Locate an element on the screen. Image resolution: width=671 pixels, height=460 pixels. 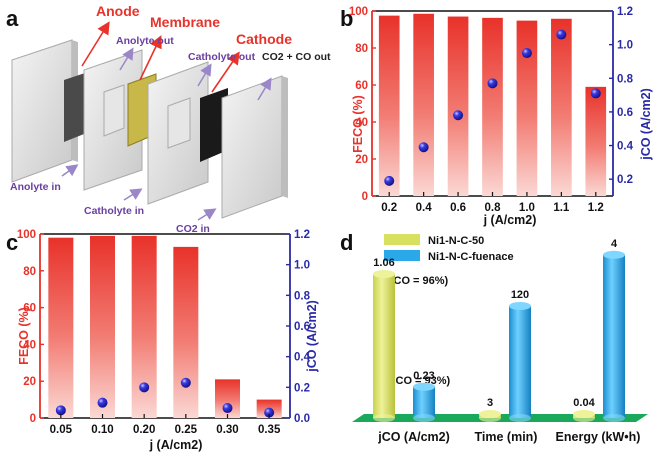
label-anode: Anode is located at coordinates (118, 11).